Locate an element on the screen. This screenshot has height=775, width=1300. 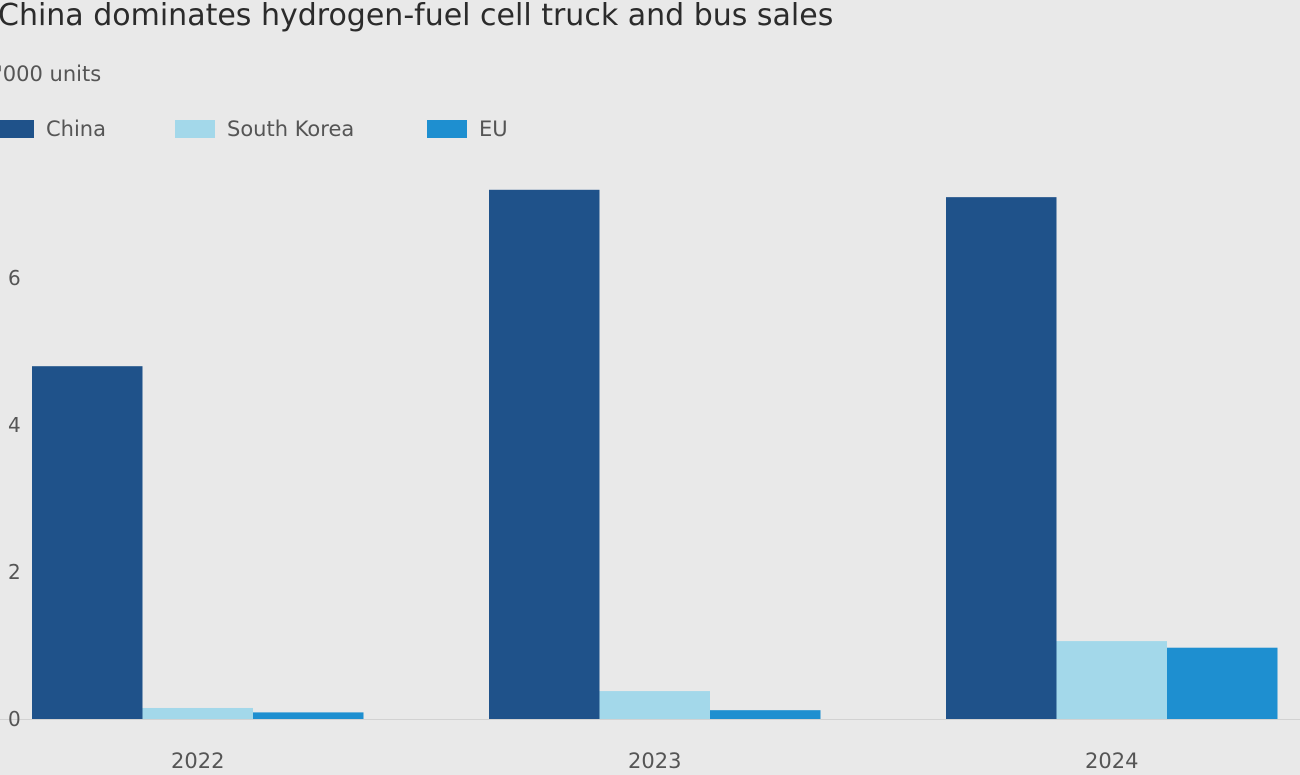
legend-item-china: China is located at coordinates (53, 129).